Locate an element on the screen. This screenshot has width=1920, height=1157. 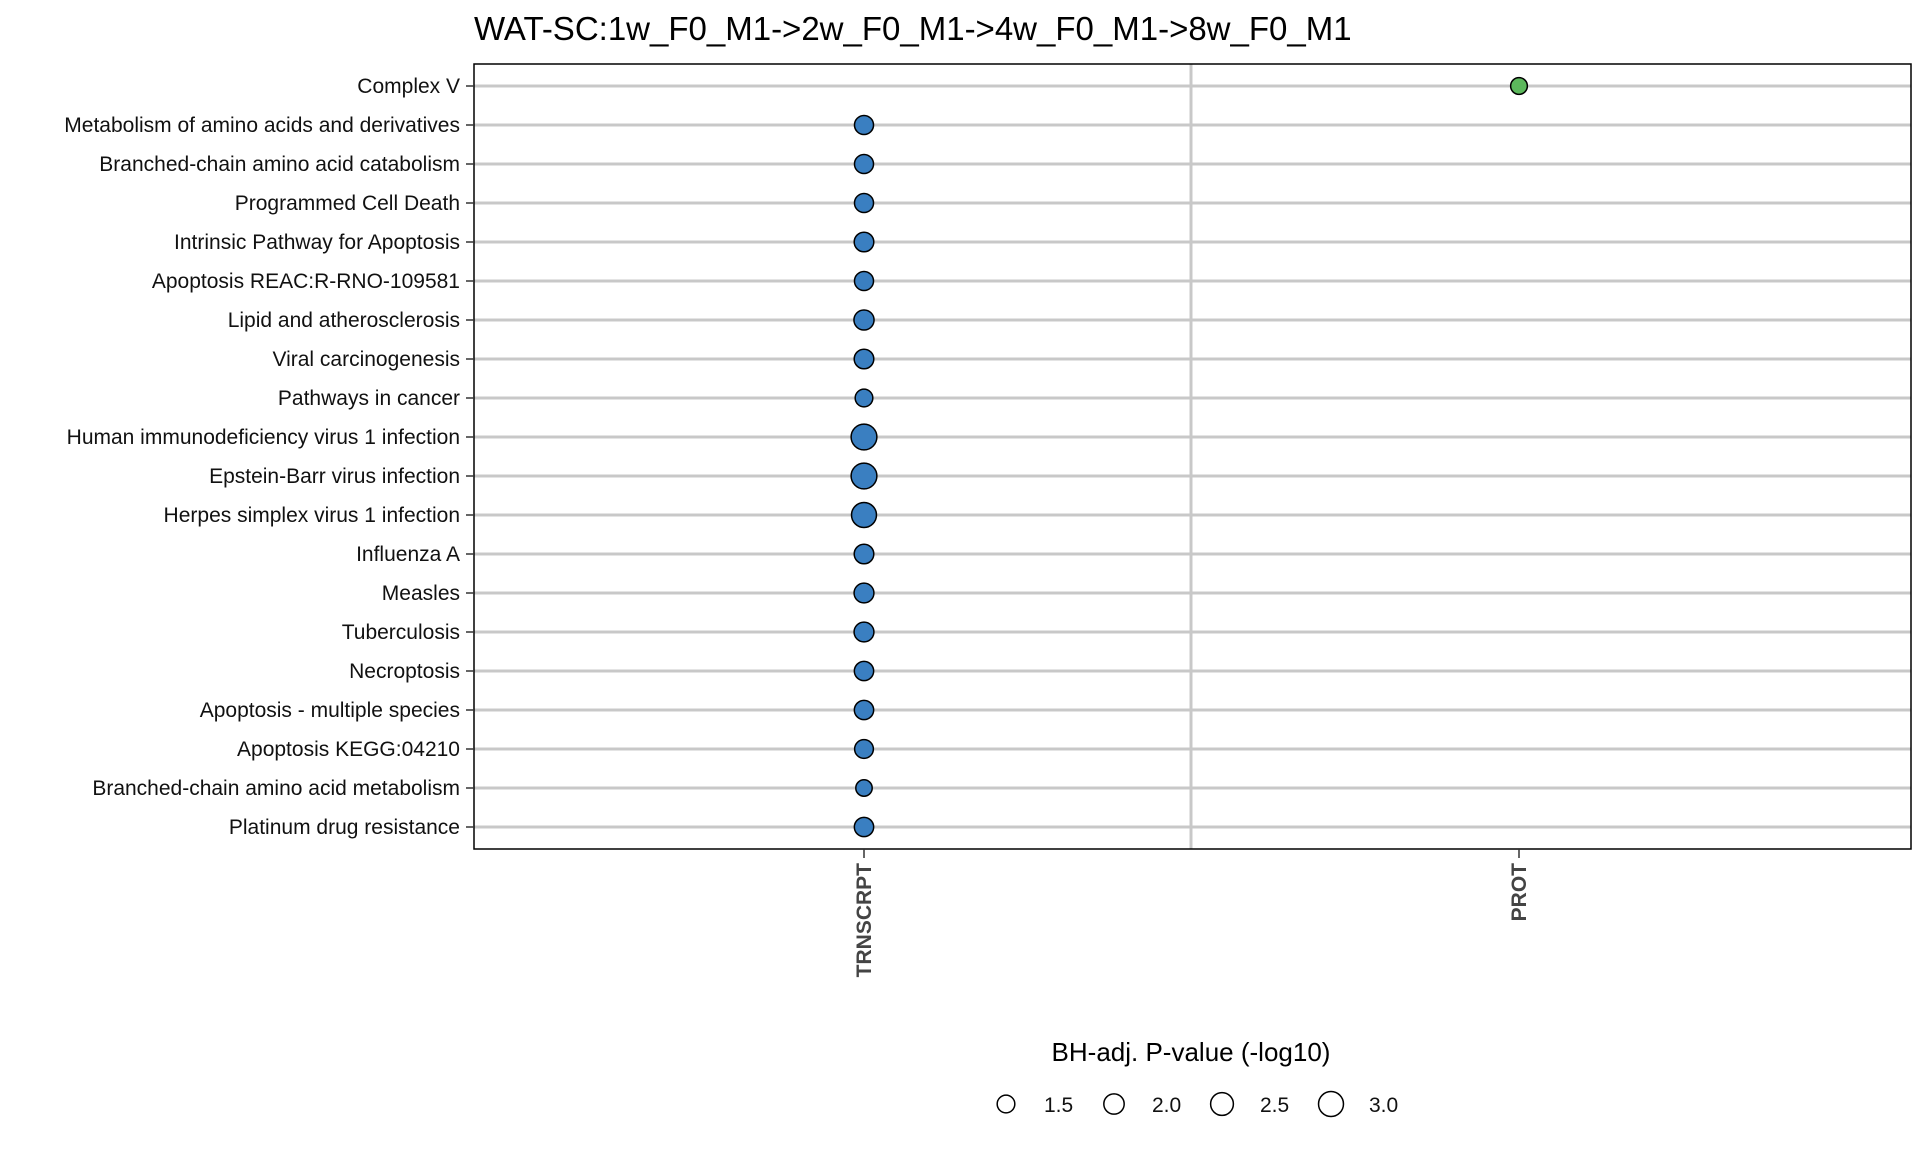
y-tick-label: Complex V is located at coordinates (408, 86).